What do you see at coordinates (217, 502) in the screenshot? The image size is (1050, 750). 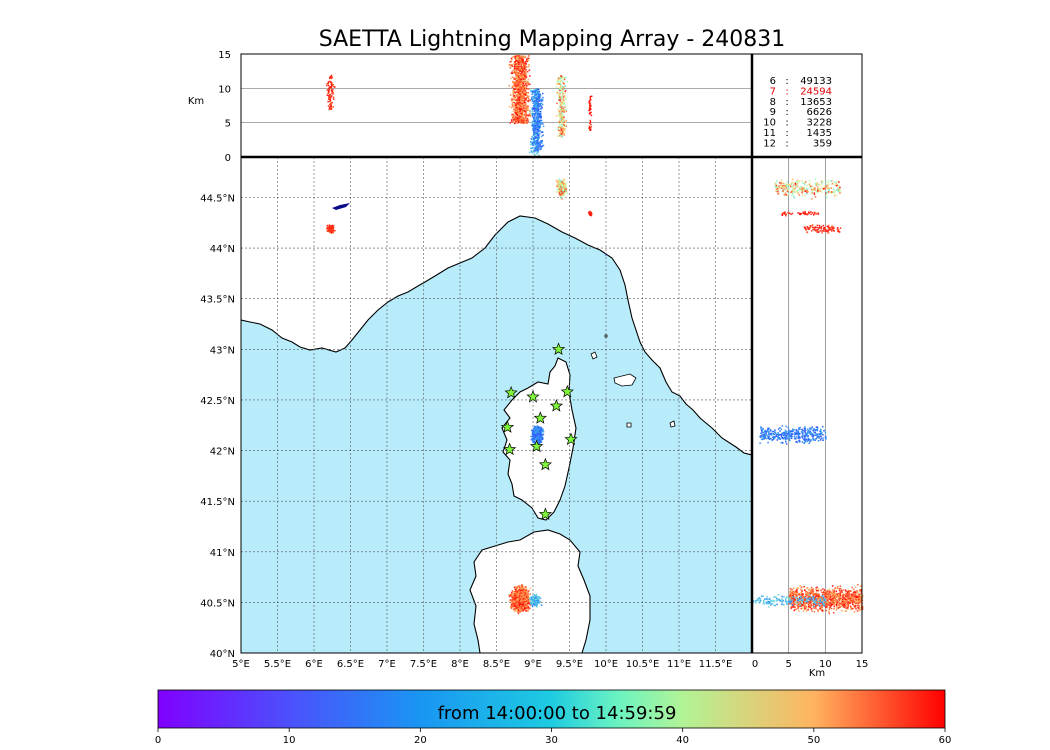 I see `map-y-tick-label: 41.5°N` at bounding box center [217, 502].